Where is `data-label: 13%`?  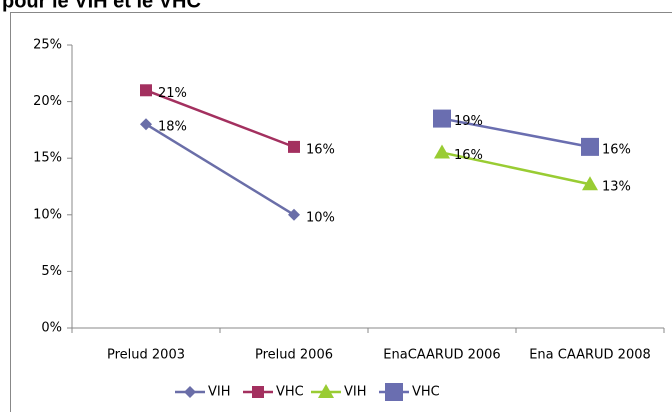
data-label: 13% is located at coordinates (616, 187).